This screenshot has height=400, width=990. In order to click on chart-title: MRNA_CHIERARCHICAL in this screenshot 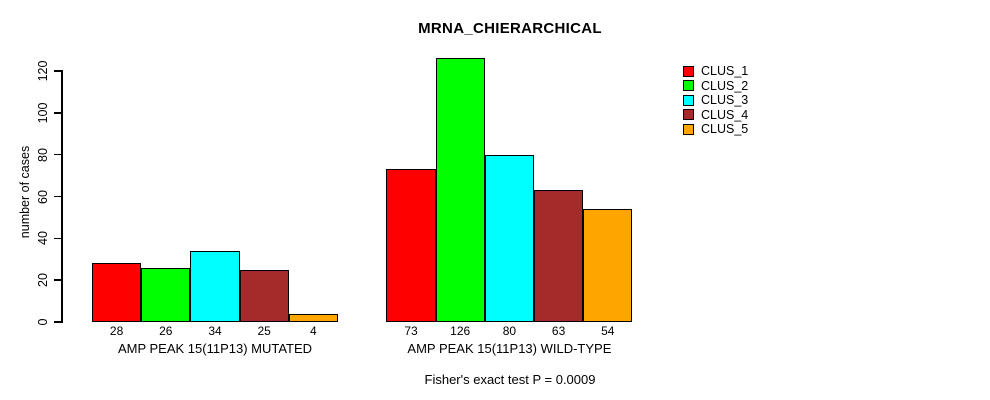, I will do `click(510, 28)`.